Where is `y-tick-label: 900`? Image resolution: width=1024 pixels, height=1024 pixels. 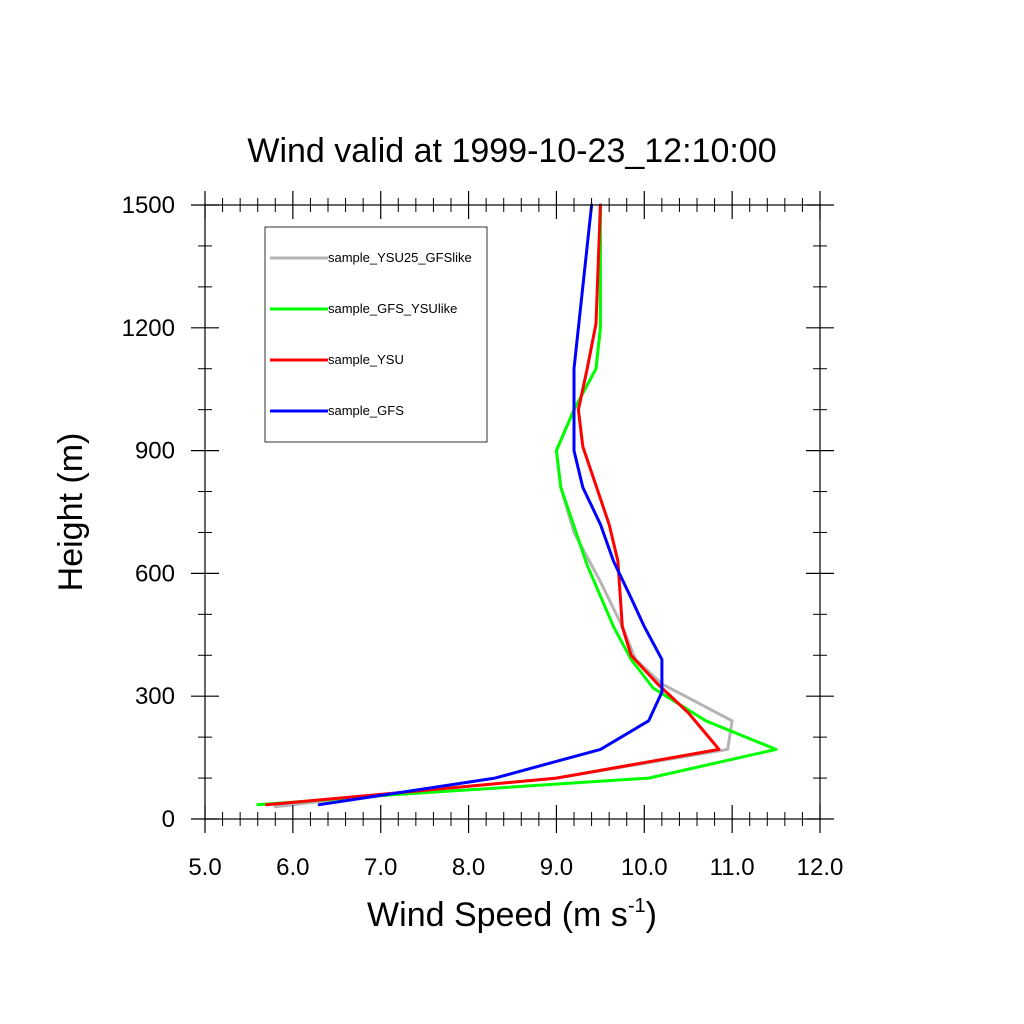 y-tick-label: 900 is located at coordinates (155, 451).